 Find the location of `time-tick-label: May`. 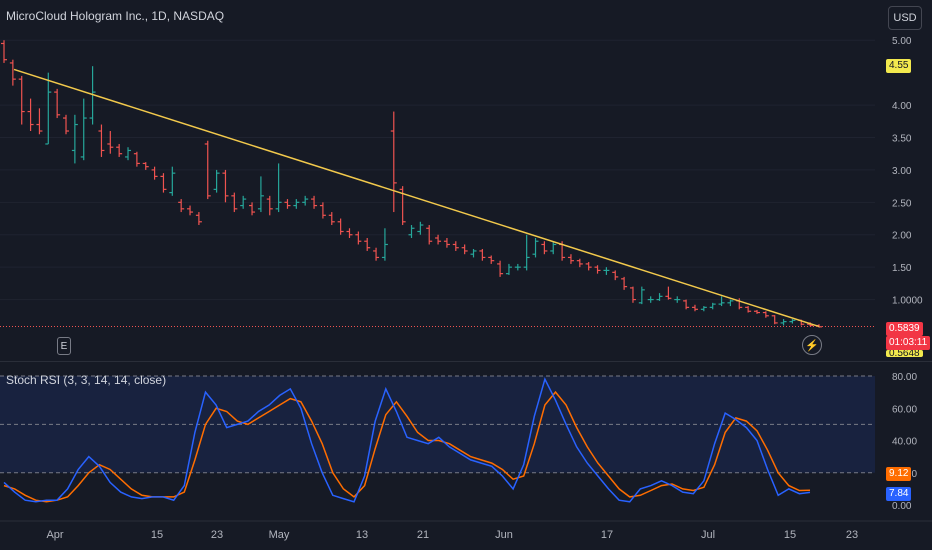

time-tick-label: May is located at coordinates (279, 535).